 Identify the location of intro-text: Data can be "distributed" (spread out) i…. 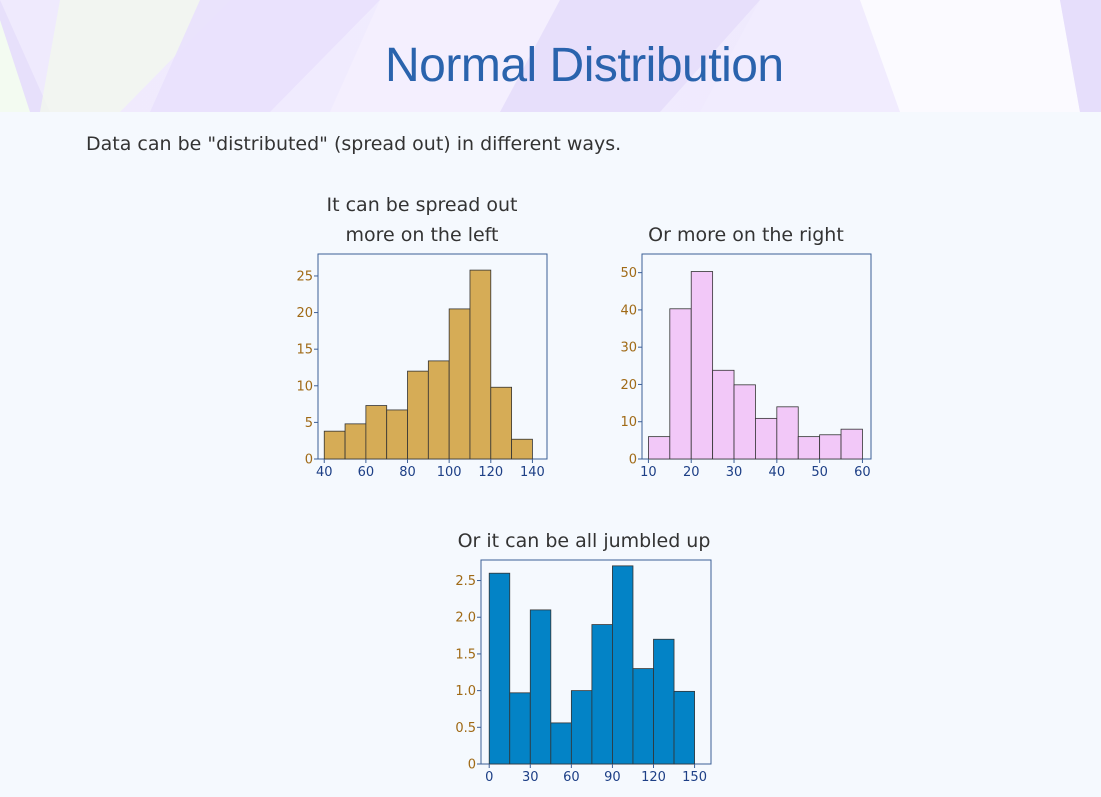
(354, 144).